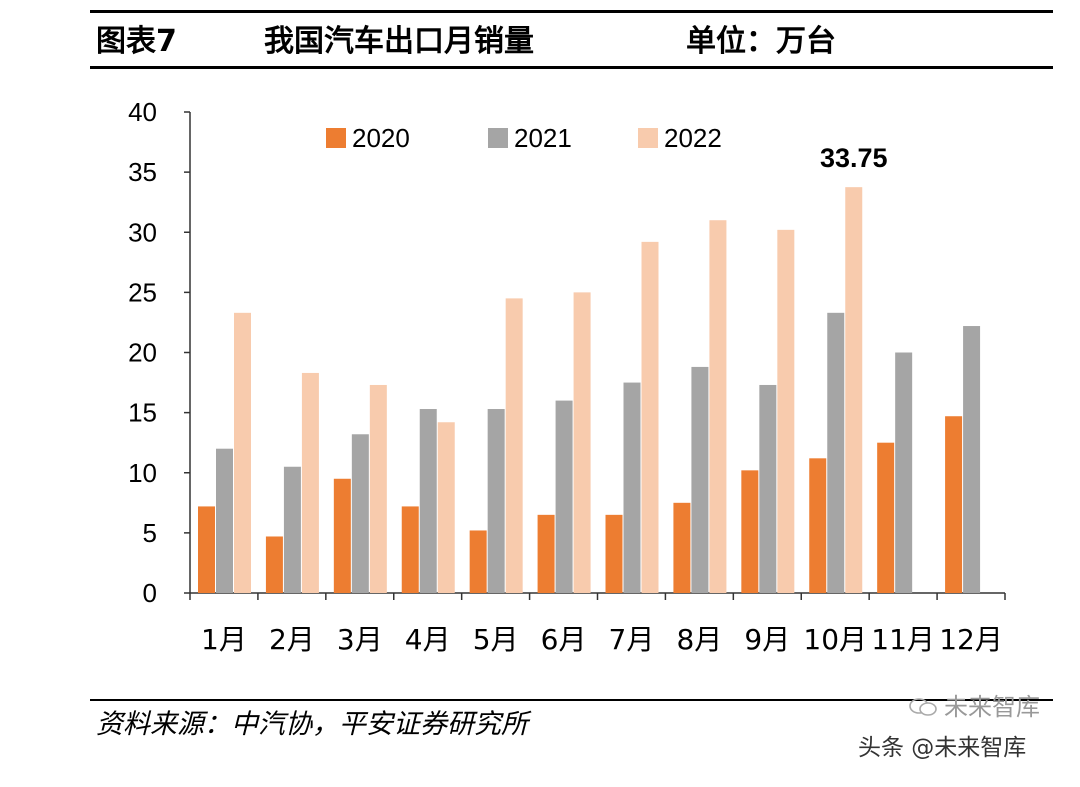 This screenshot has width=1080, height=787. Describe the element at coordinates (836, 452) in the screenshot. I see `bar-2021-10月` at that location.